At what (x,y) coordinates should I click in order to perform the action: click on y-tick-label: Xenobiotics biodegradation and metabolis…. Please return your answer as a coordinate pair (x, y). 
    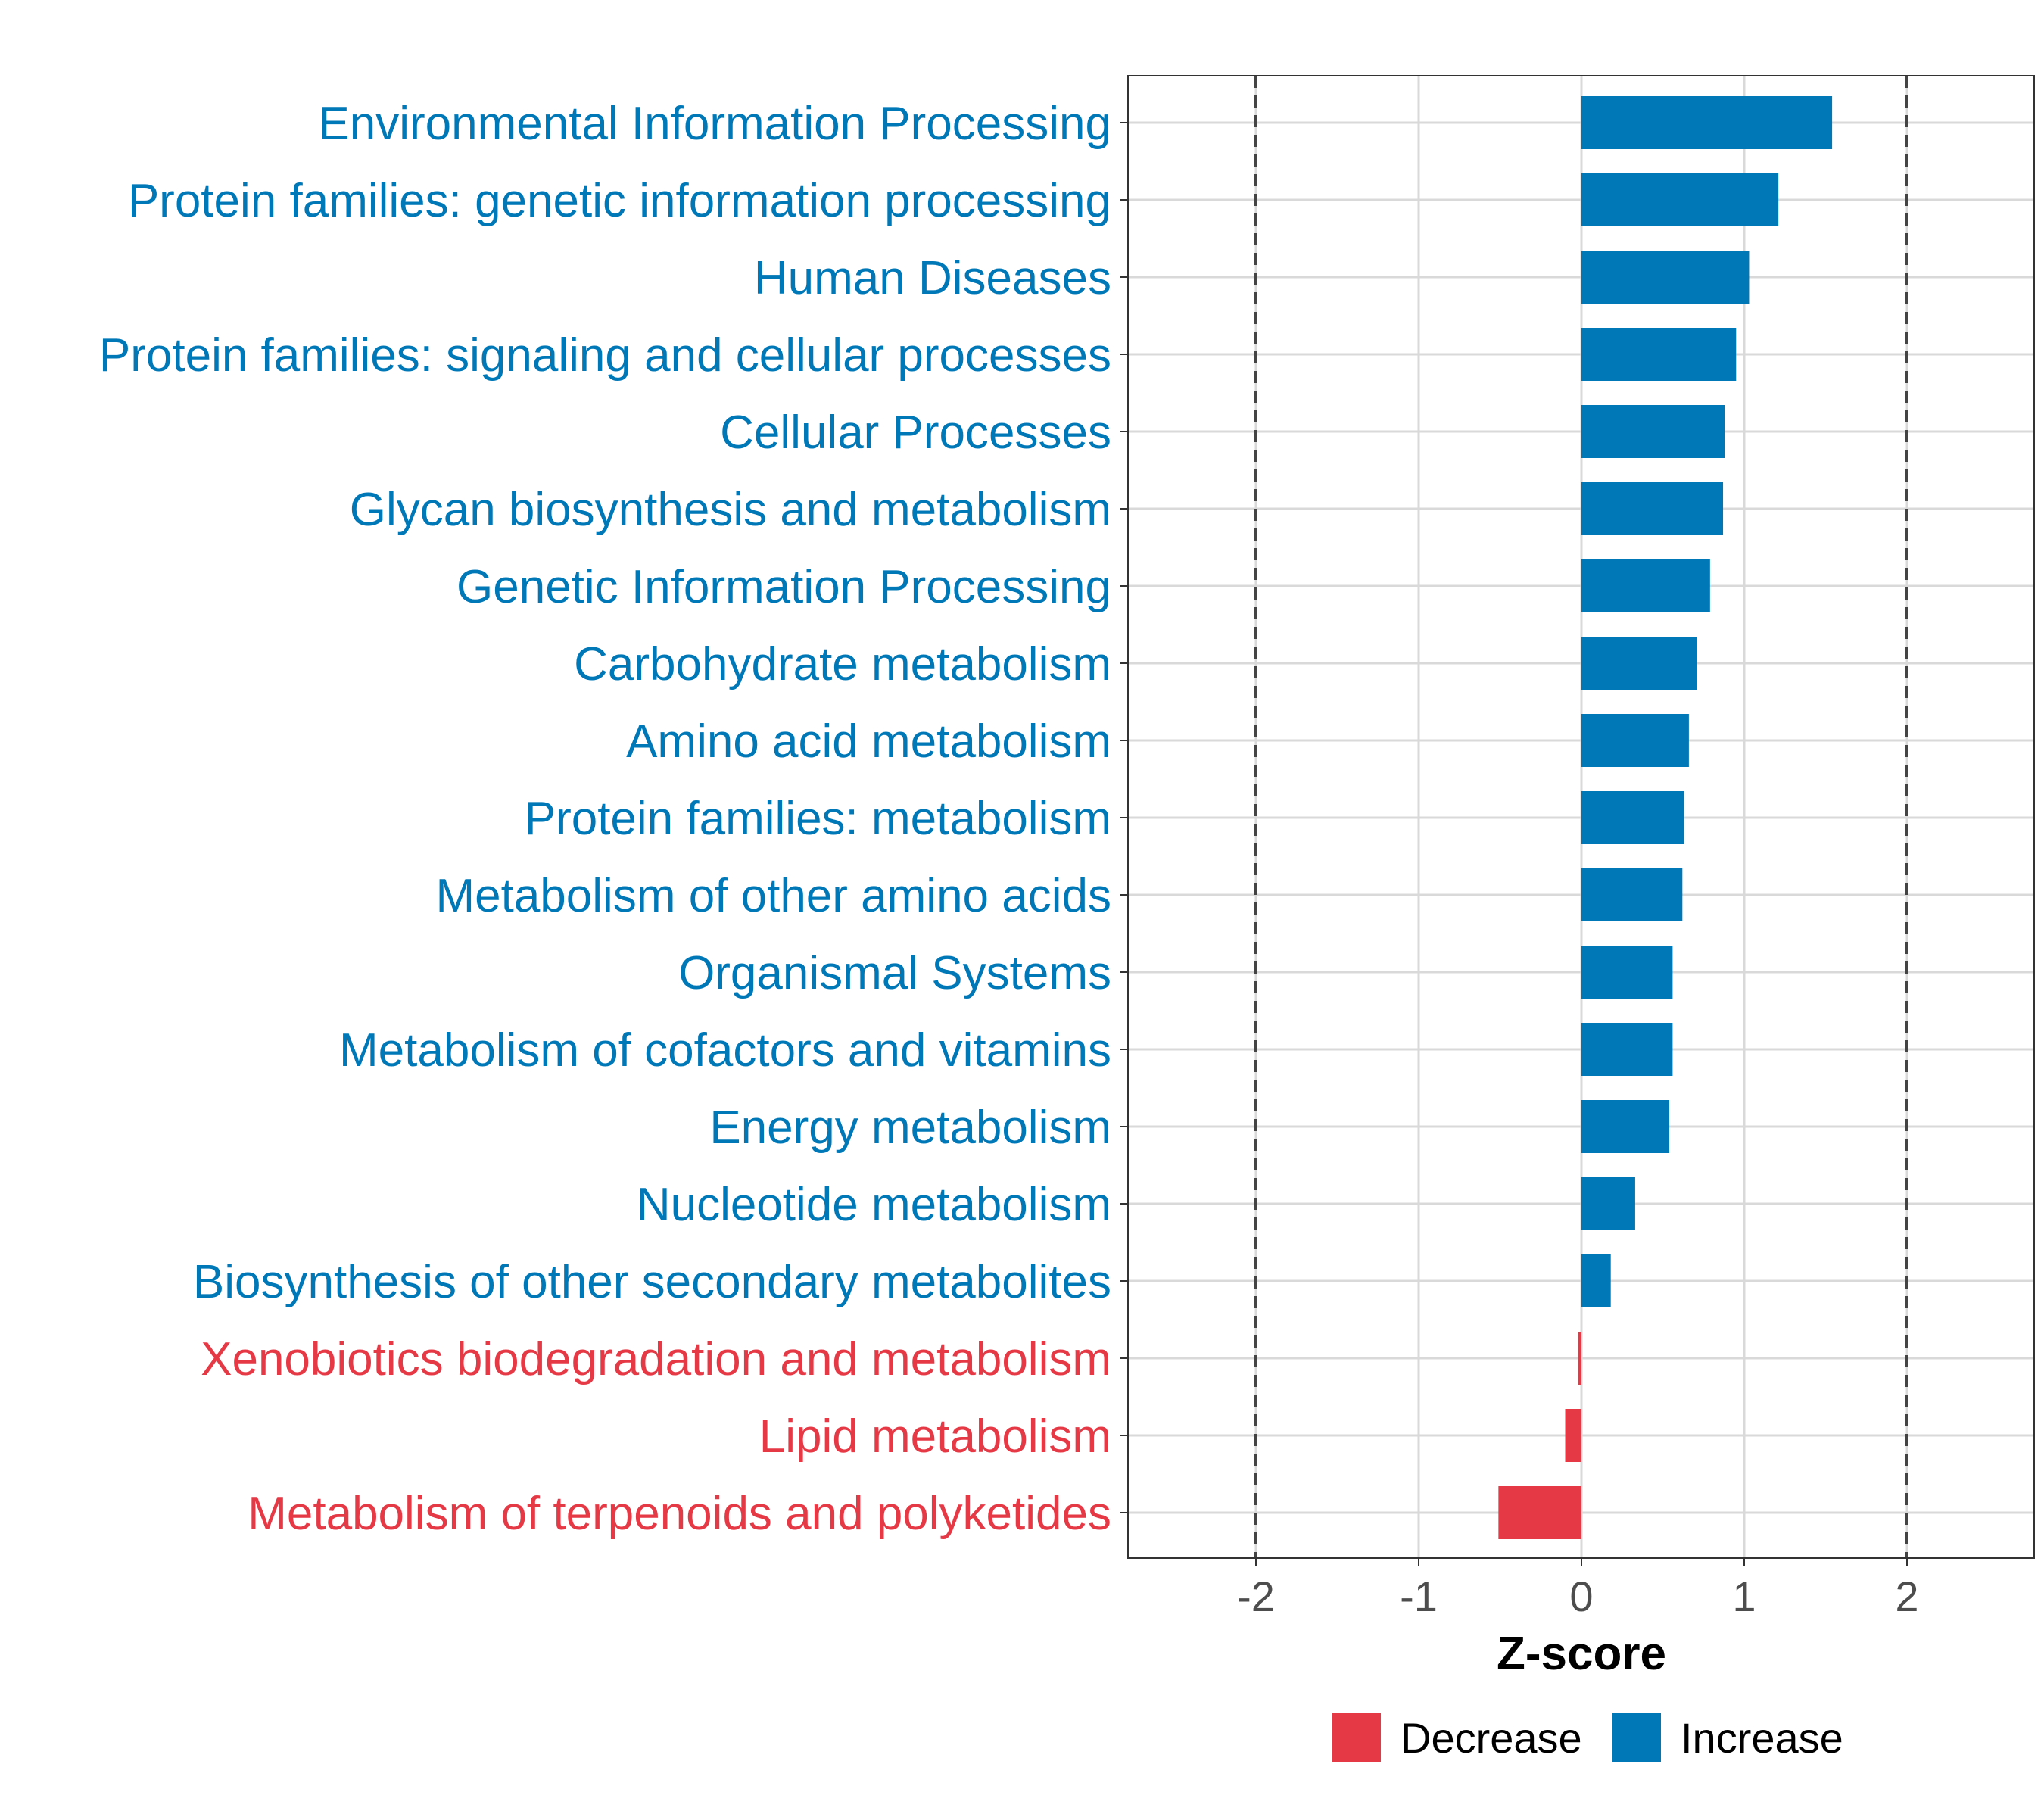
    Looking at the image, I should click on (656, 1359).